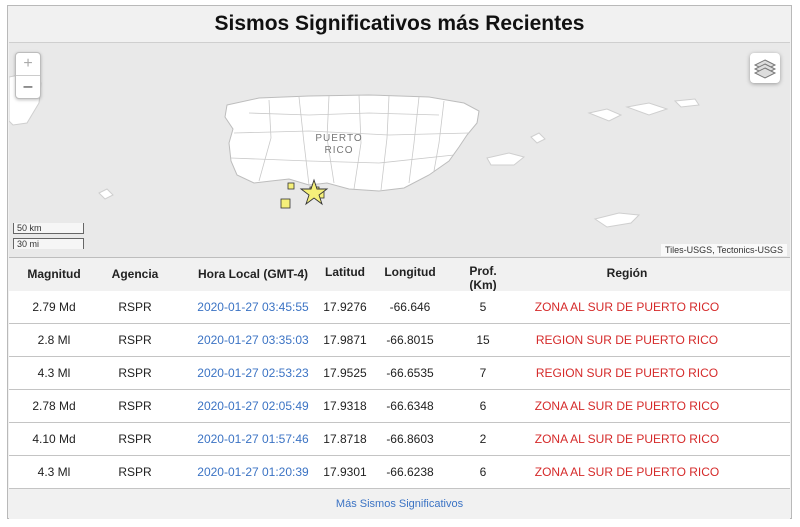  Describe the element at coordinates (54, 406) in the screenshot. I see `cell-magnitude: 2.78 Md` at that location.